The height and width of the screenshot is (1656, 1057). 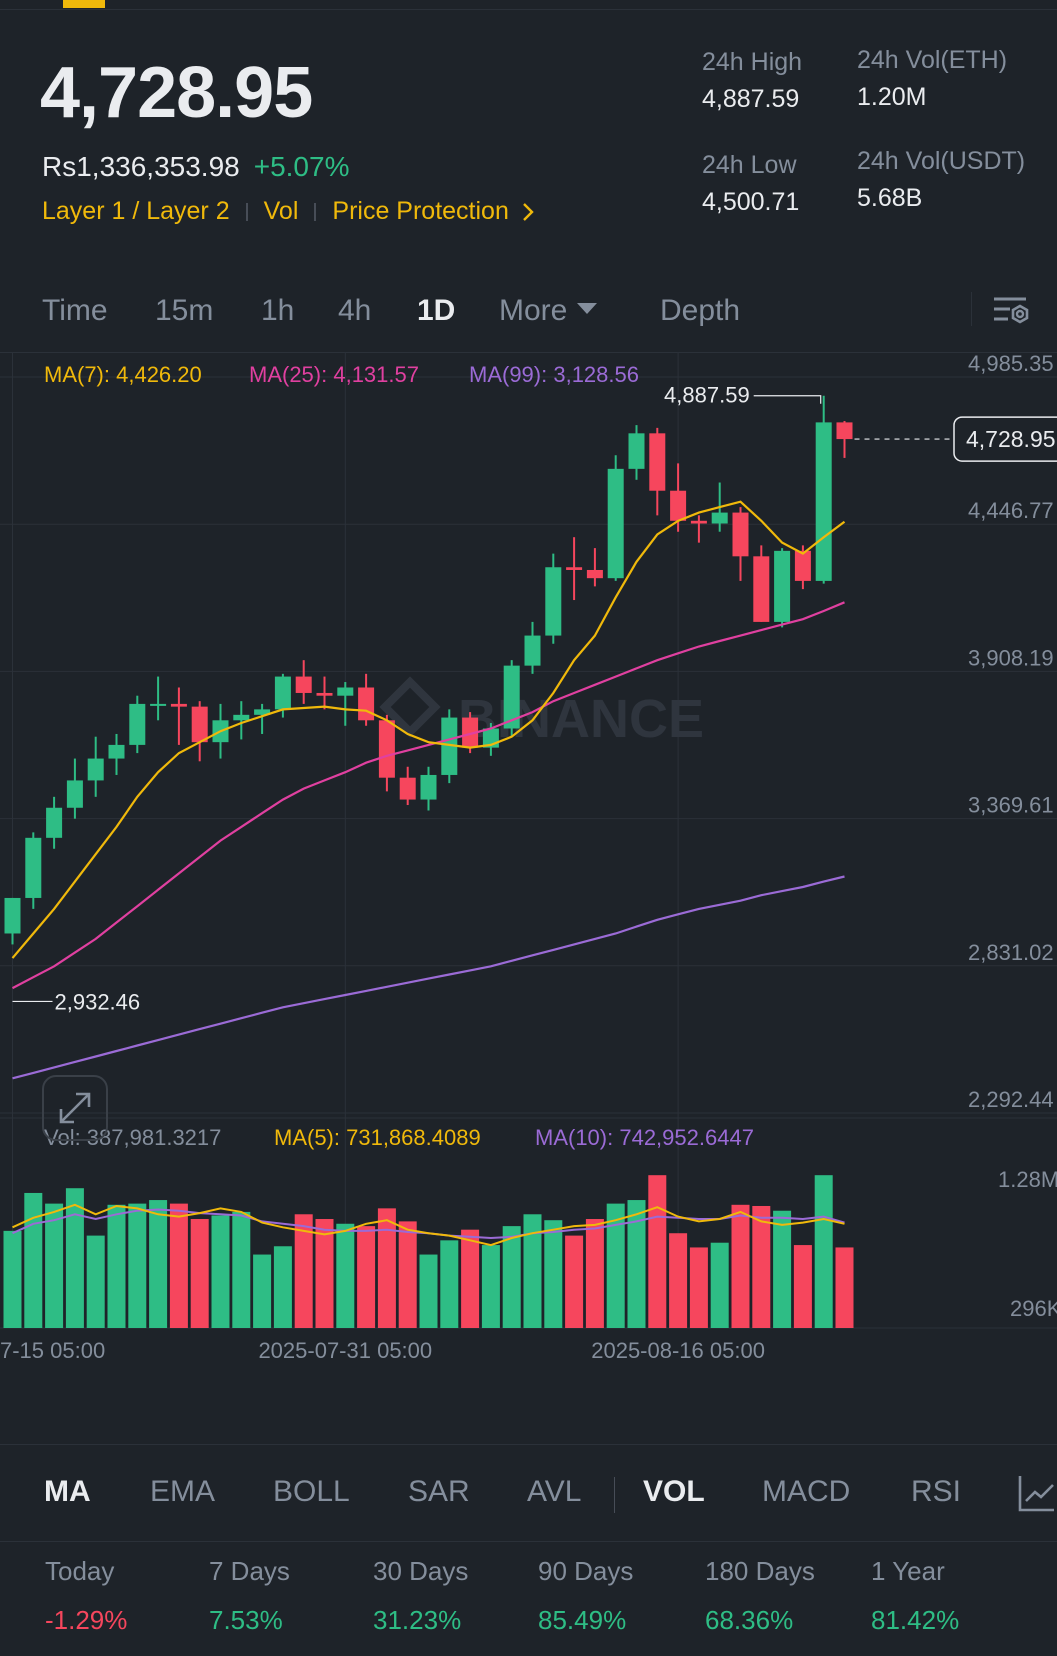 I want to click on indicator-avl: AVL, so click(x=554, y=1491).